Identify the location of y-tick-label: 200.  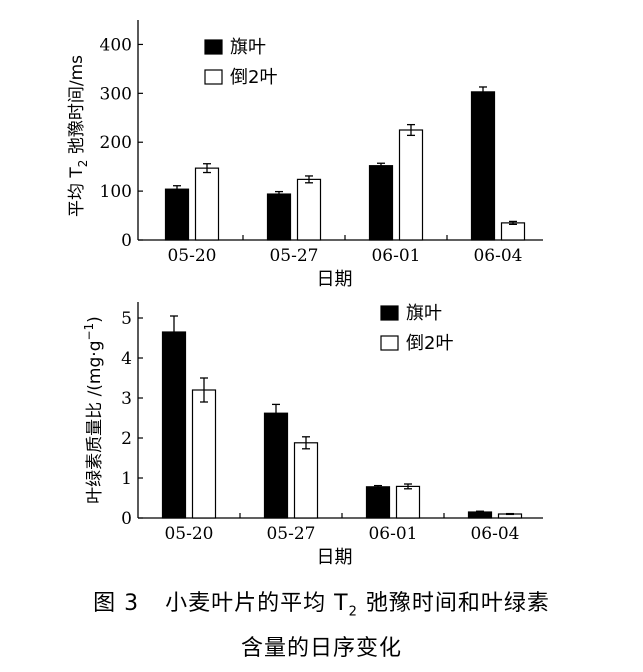
(116, 143).